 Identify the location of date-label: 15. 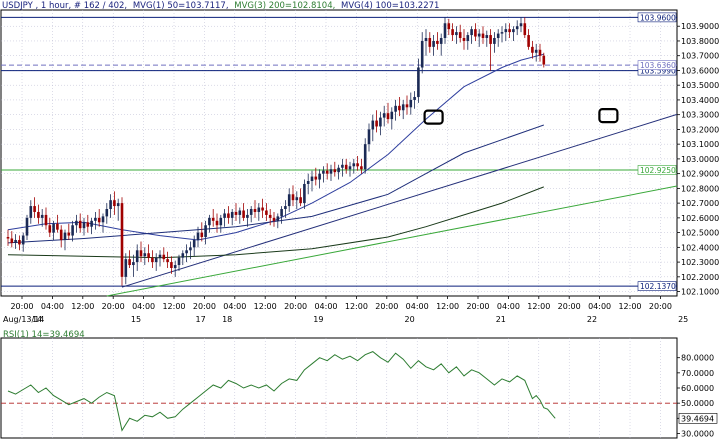
(136, 319).